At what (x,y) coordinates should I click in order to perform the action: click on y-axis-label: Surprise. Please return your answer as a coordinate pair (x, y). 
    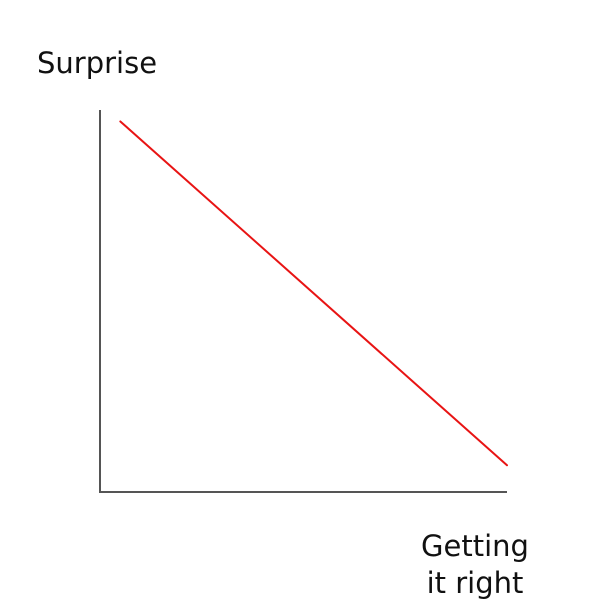
    Looking at the image, I should click on (97, 63).